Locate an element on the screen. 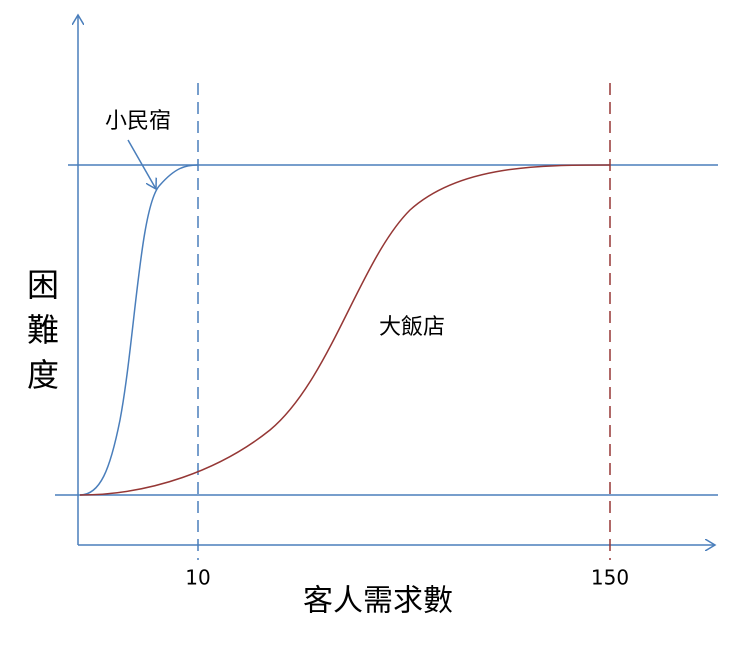 The width and height of the screenshot is (730, 648). x-axis-label: 客人需求數 is located at coordinates (378, 601).